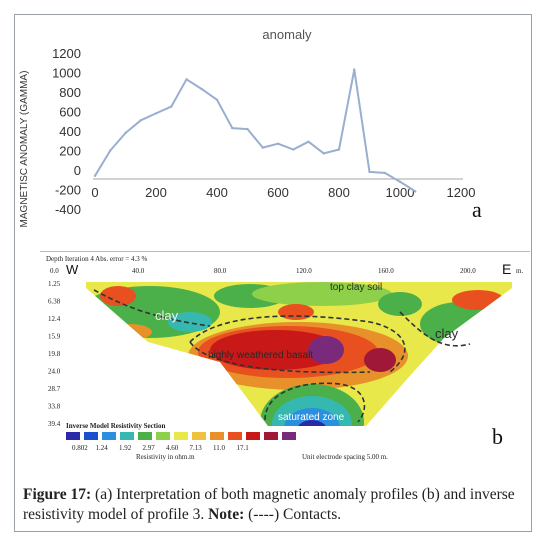 The width and height of the screenshot is (547, 548). Describe the element at coordinates (311, 417) in the screenshot. I see `annotation-saturated-zone: saturated zone` at that location.